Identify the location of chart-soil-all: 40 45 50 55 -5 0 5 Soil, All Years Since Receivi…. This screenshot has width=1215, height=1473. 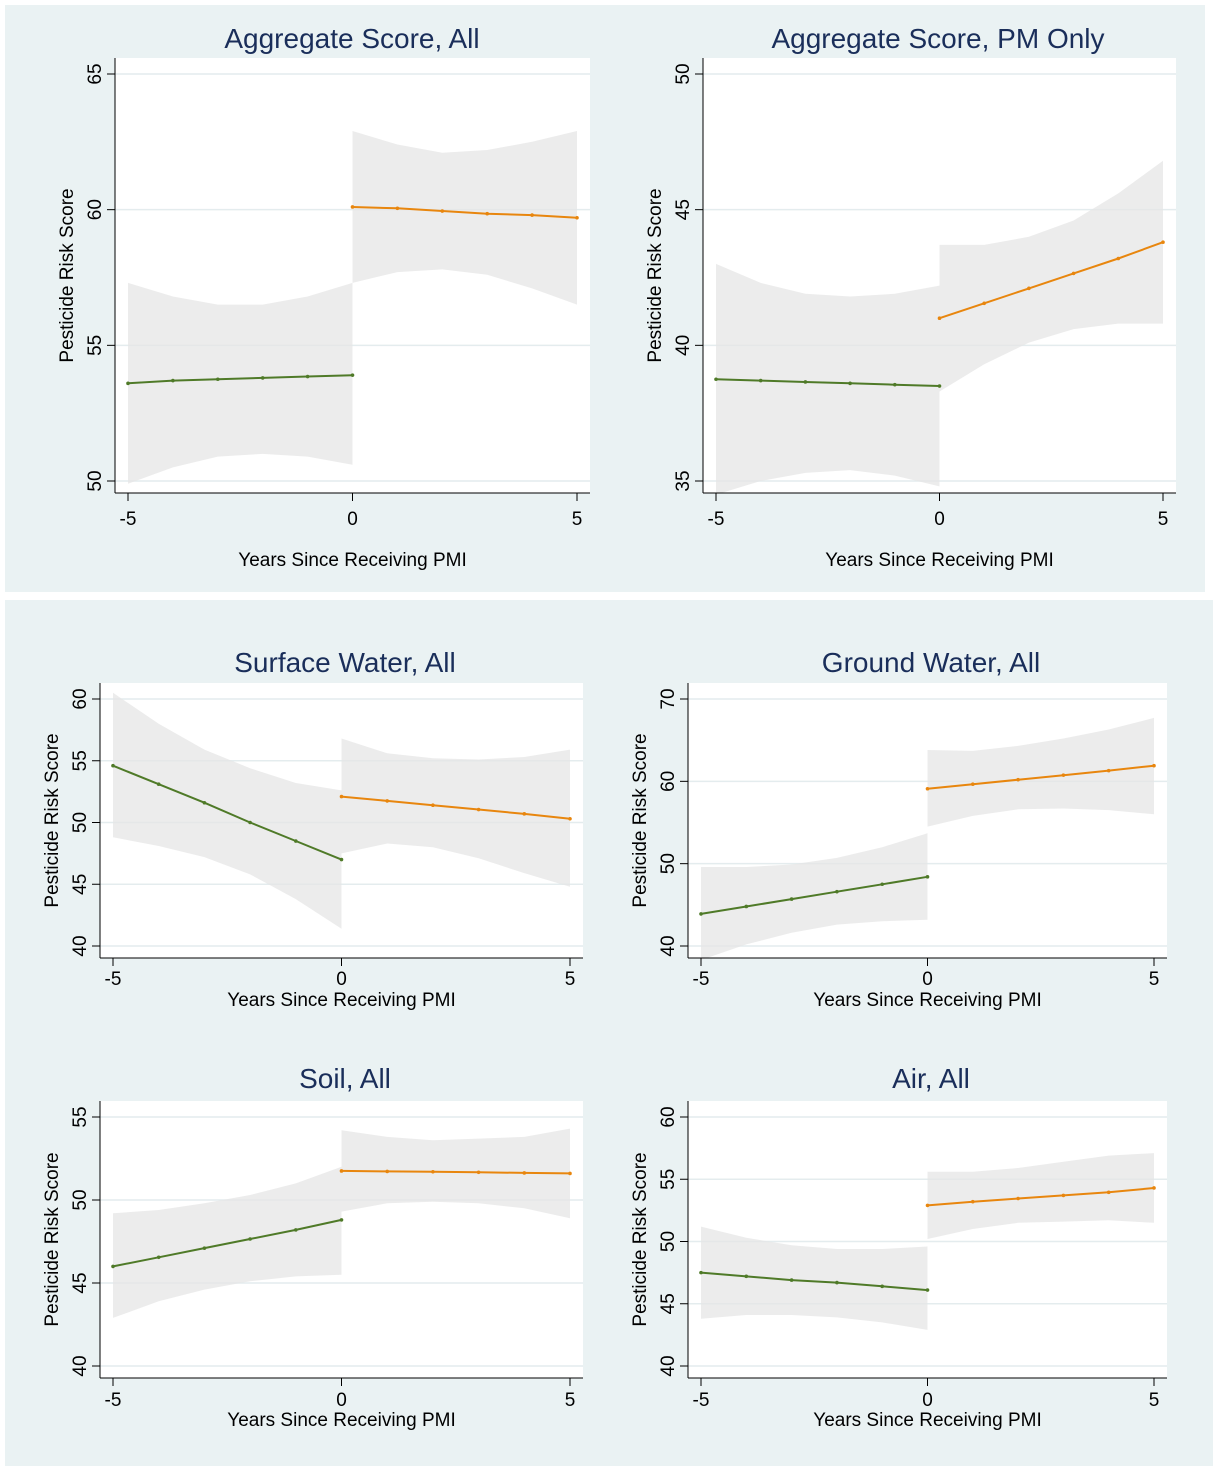
(312, 1247).